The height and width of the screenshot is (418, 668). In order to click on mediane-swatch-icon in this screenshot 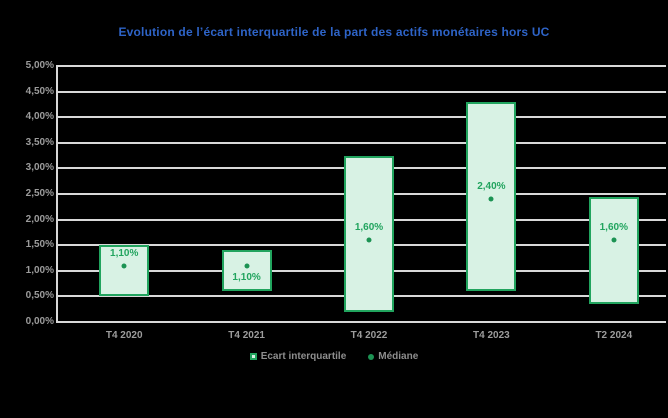, I will do `click(371, 356)`.